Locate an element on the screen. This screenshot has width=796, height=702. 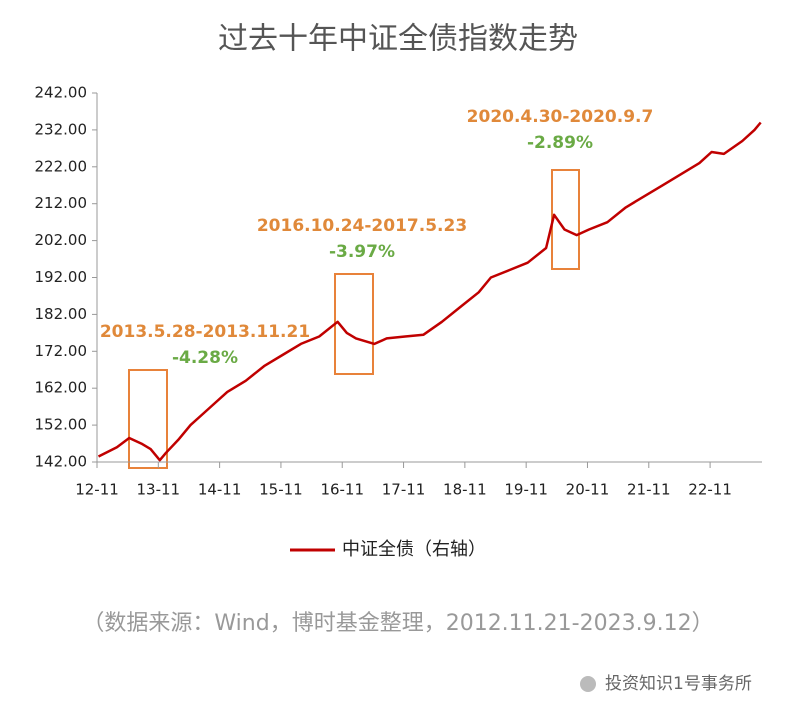
x-tick-label: 17-11 is located at coordinates (404, 490).